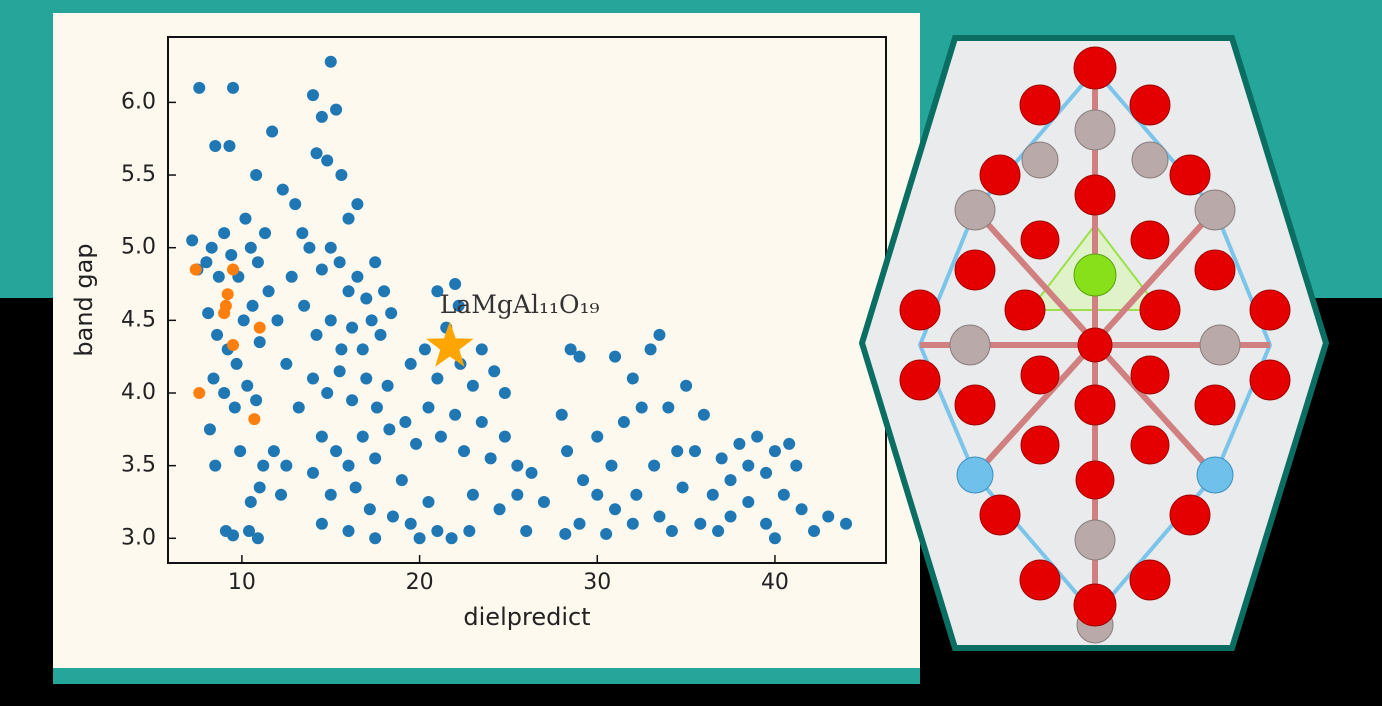 The height and width of the screenshot is (706, 1382). What do you see at coordinates (1095, 275) in the screenshot?
I see `mg-atom` at bounding box center [1095, 275].